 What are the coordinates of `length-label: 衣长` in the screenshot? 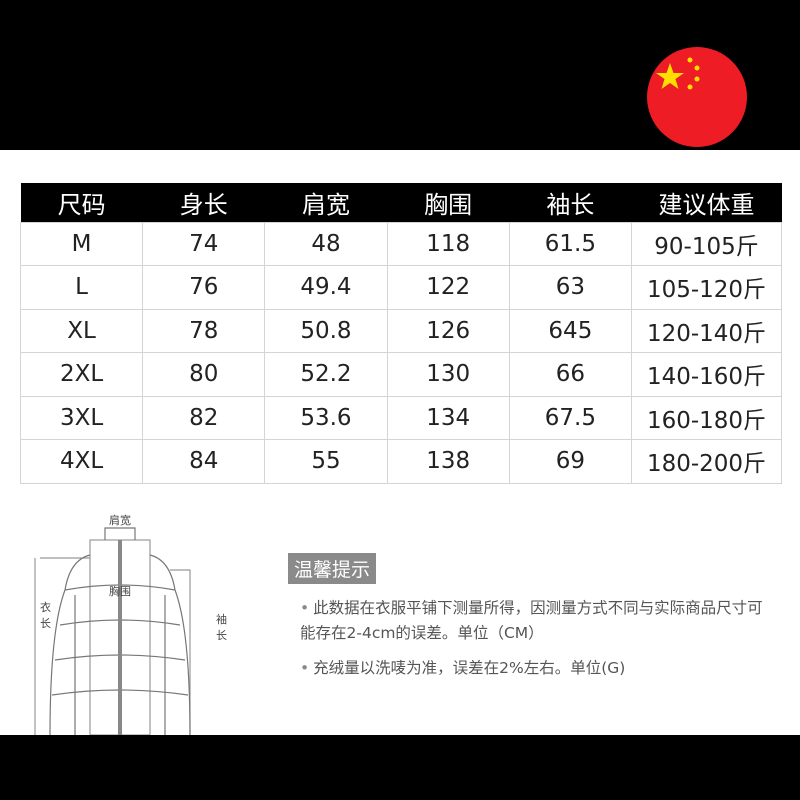 It's located at (45, 615).